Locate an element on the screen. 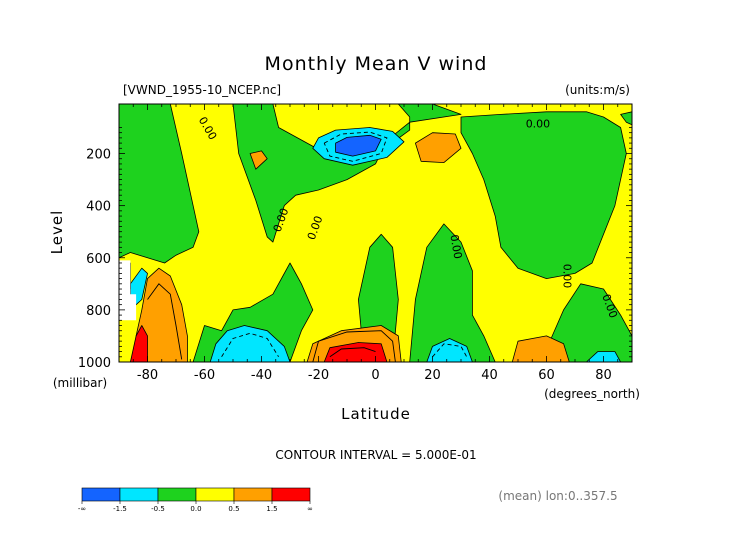  x-tick-label: 20 is located at coordinates (432, 375).